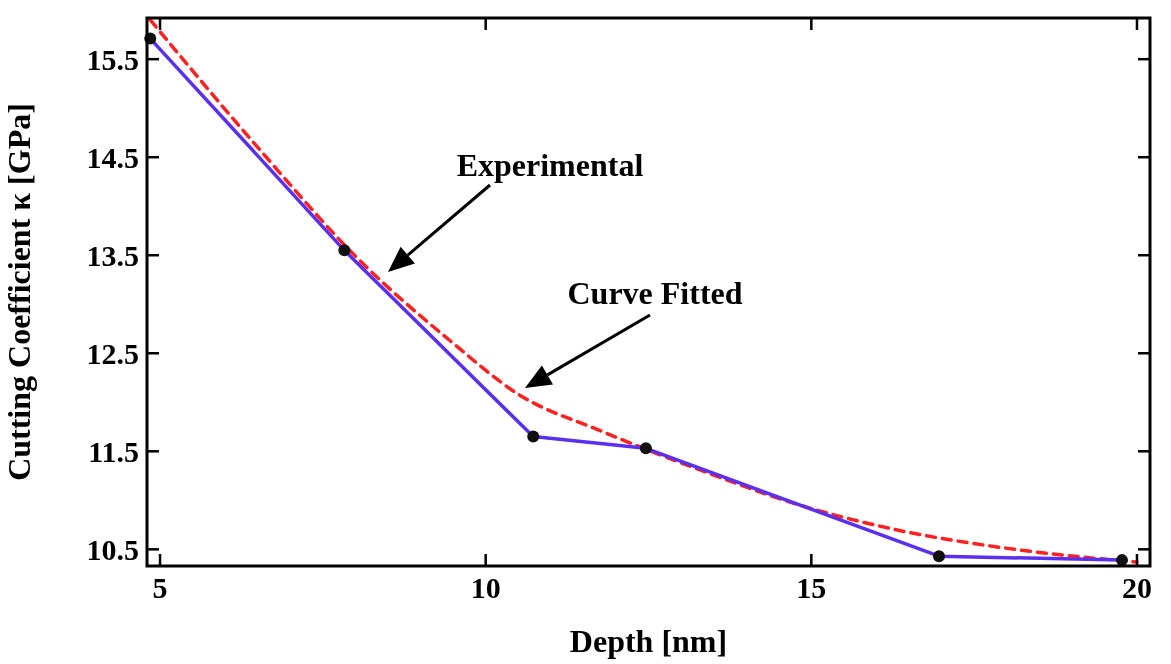 The height and width of the screenshot is (664, 1171). Describe the element at coordinates (160, 587) in the screenshot. I see `x-tick-label: 5` at that location.